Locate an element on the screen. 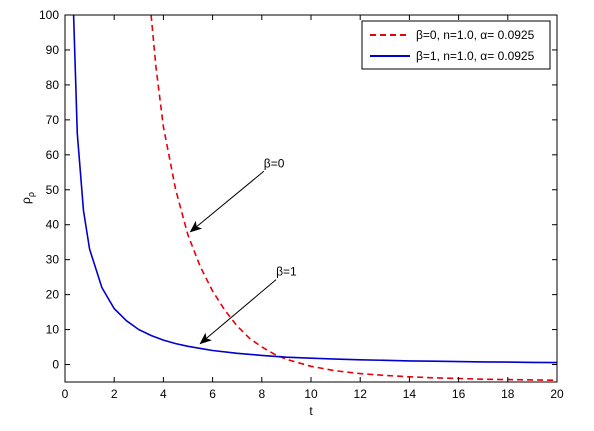  x-tick-label: 2 is located at coordinates (114, 394).